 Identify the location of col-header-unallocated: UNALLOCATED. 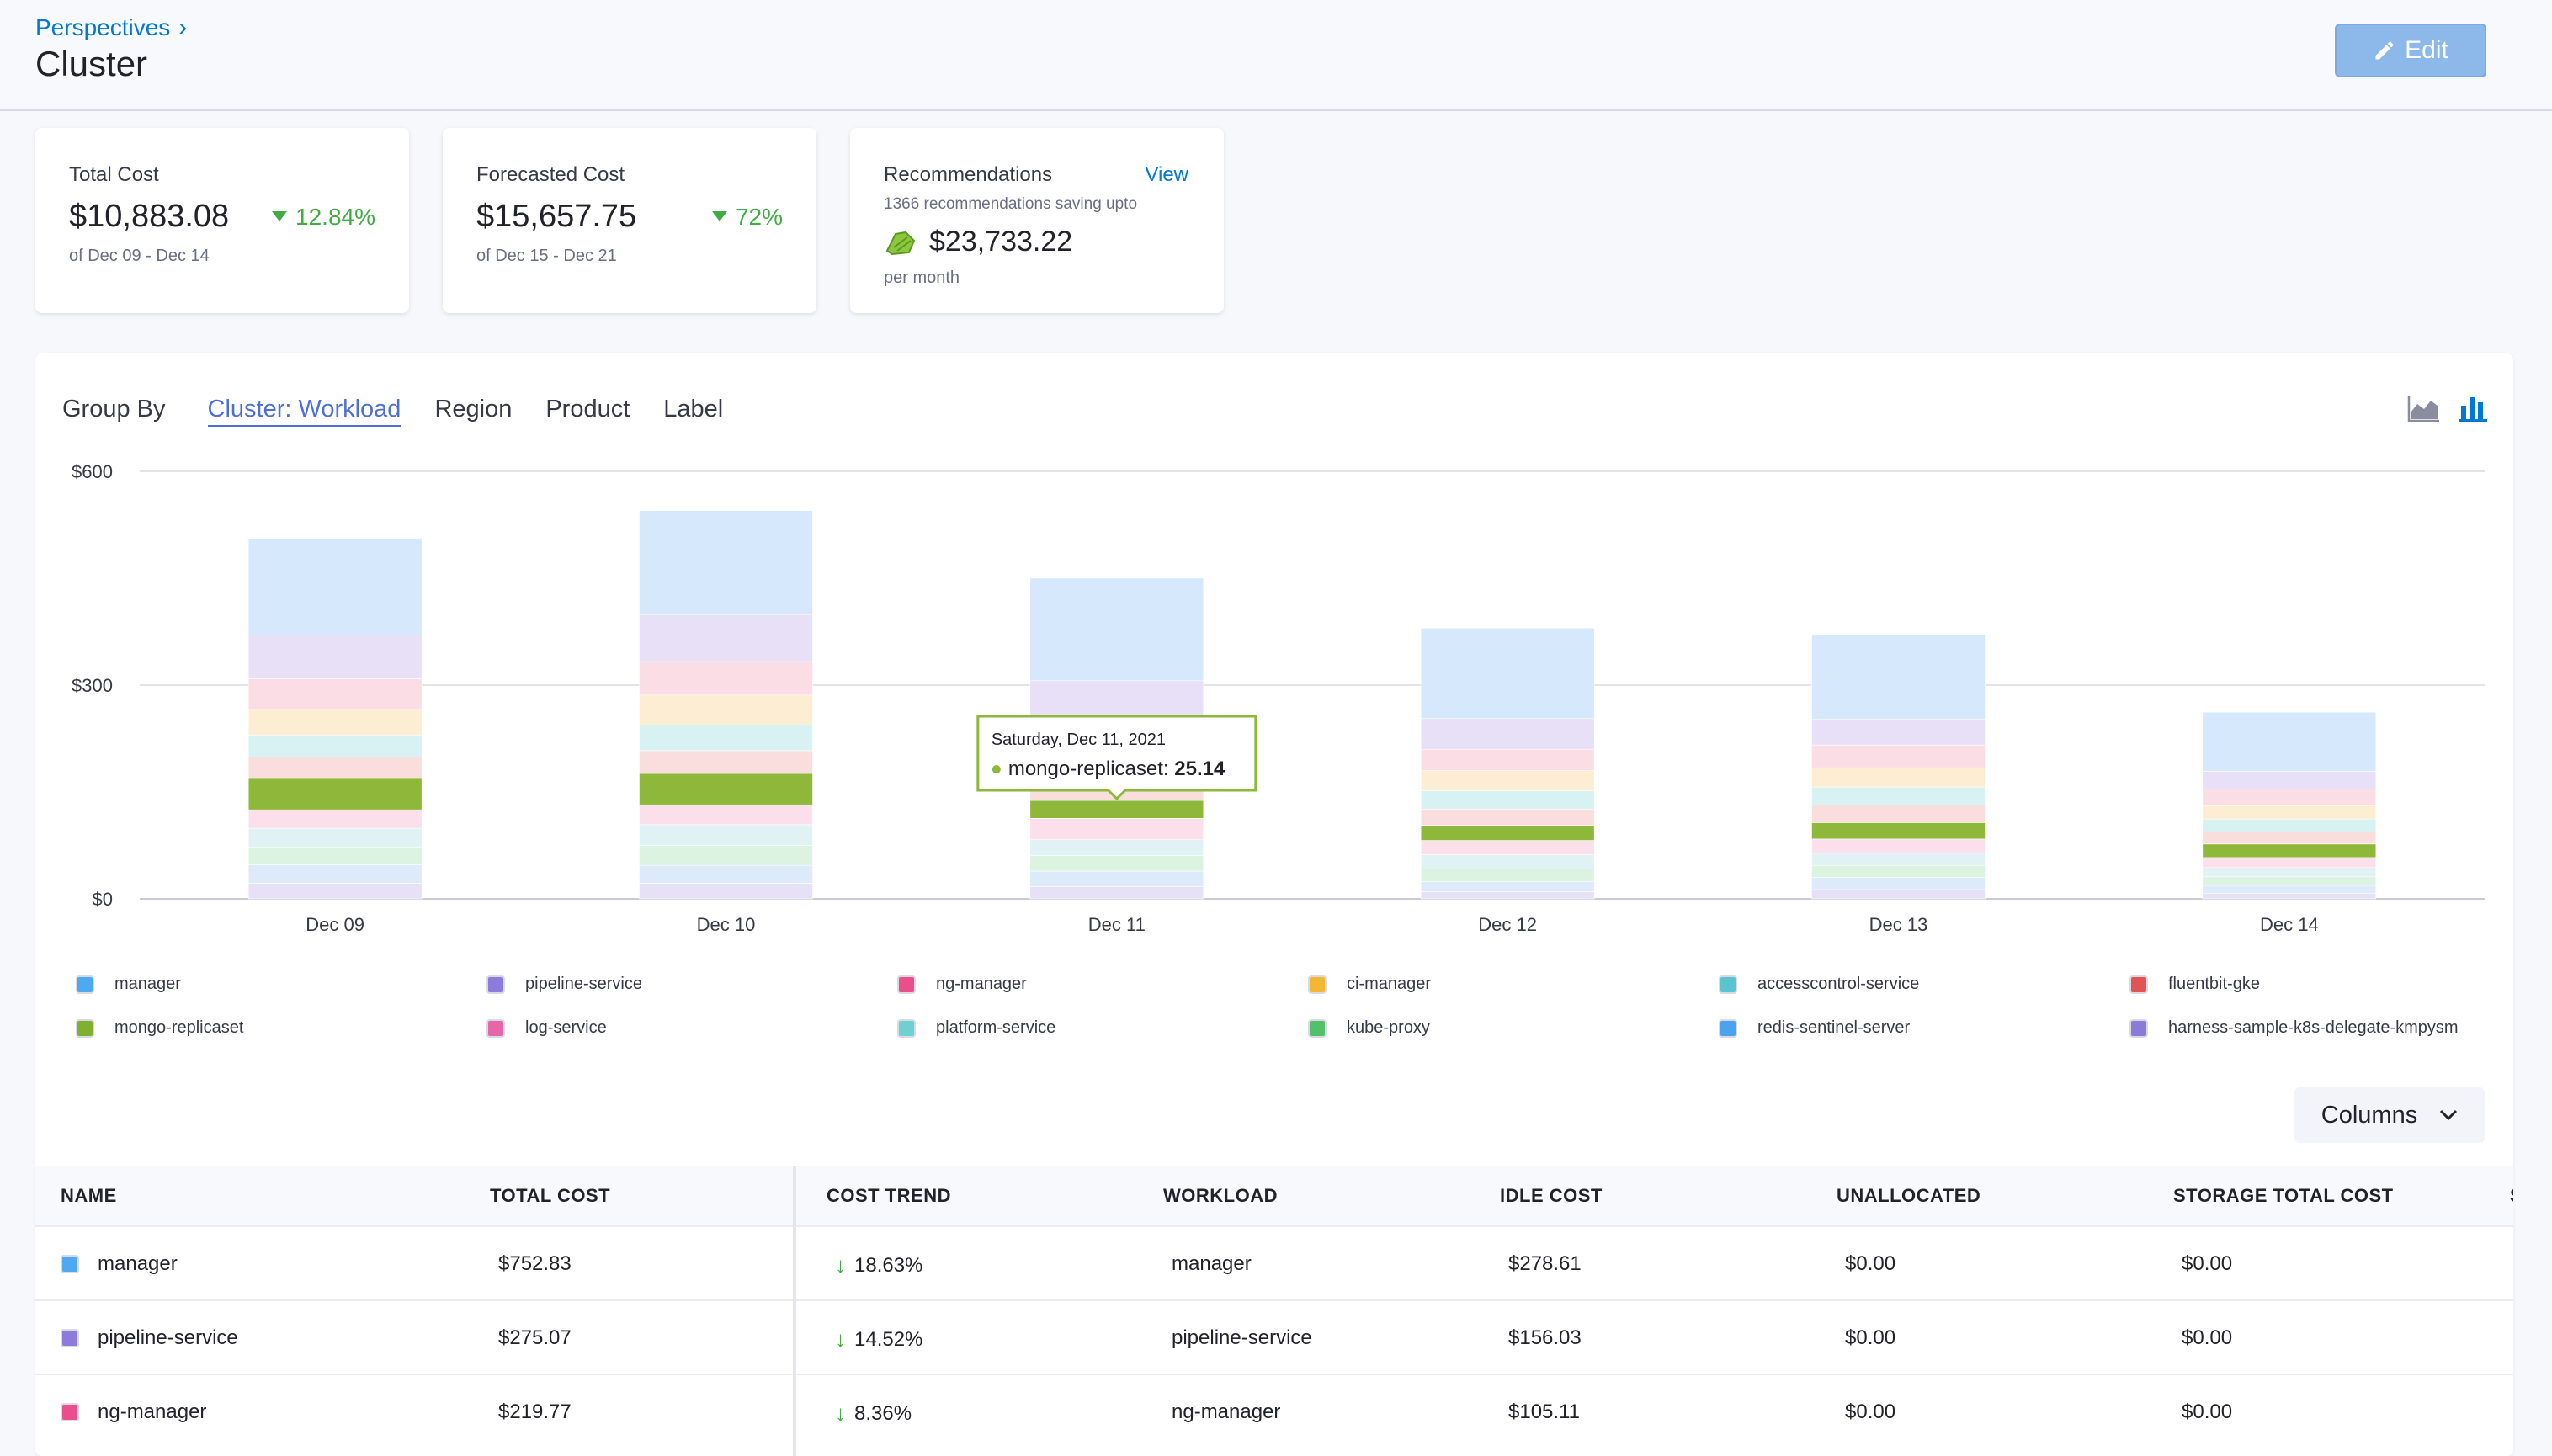
(1909, 1196).